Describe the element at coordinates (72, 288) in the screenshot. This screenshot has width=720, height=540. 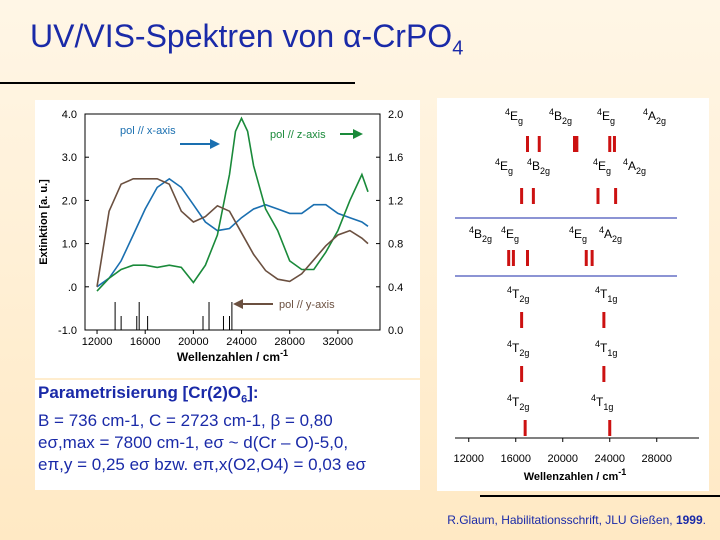
I see `y-left-tick-label: .0` at that location.